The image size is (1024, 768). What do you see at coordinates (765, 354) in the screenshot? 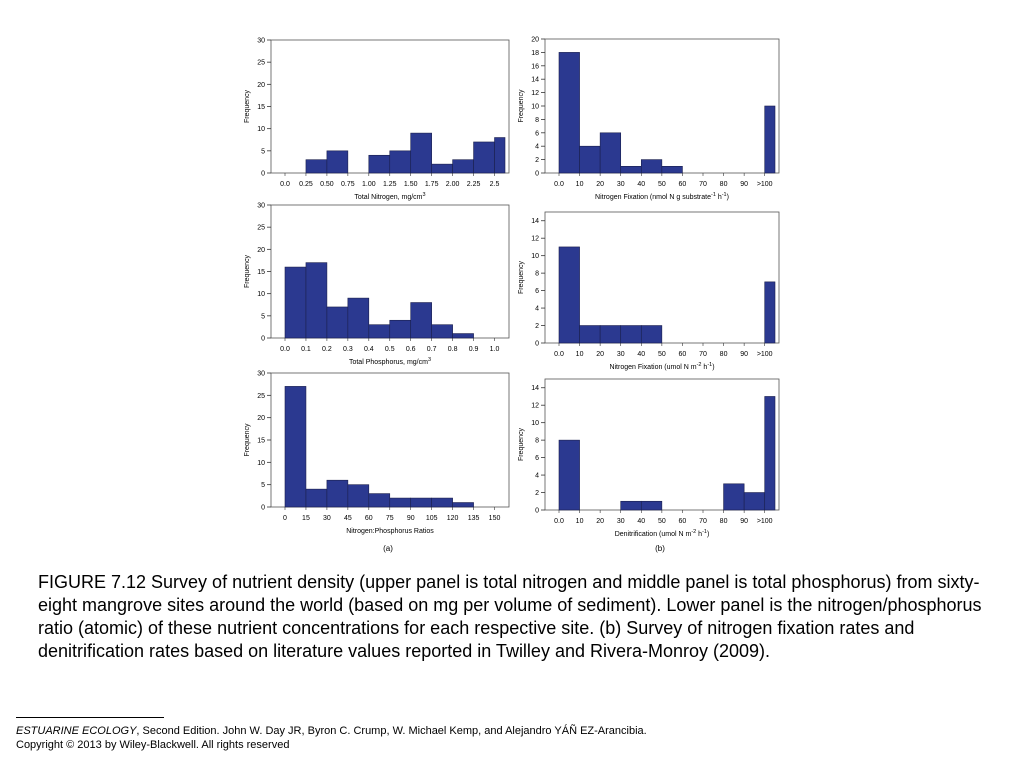
I see `x-tick-label: >100` at bounding box center [765, 354].